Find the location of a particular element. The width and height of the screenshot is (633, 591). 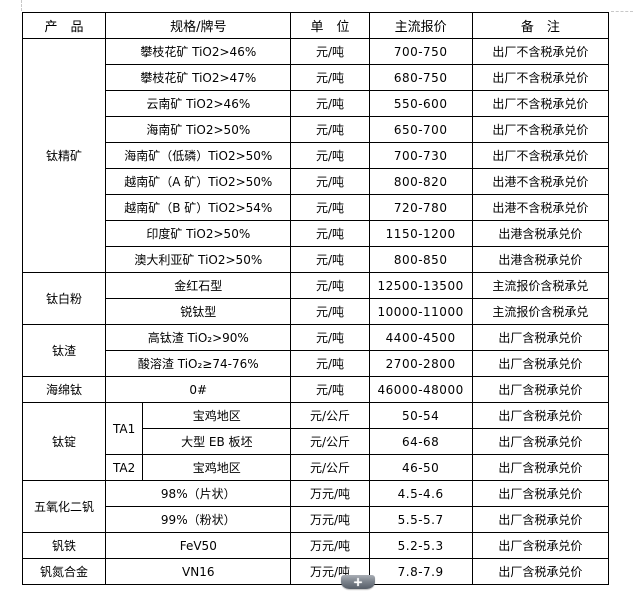

price-cell: 650-700 is located at coordinates (420, 129).